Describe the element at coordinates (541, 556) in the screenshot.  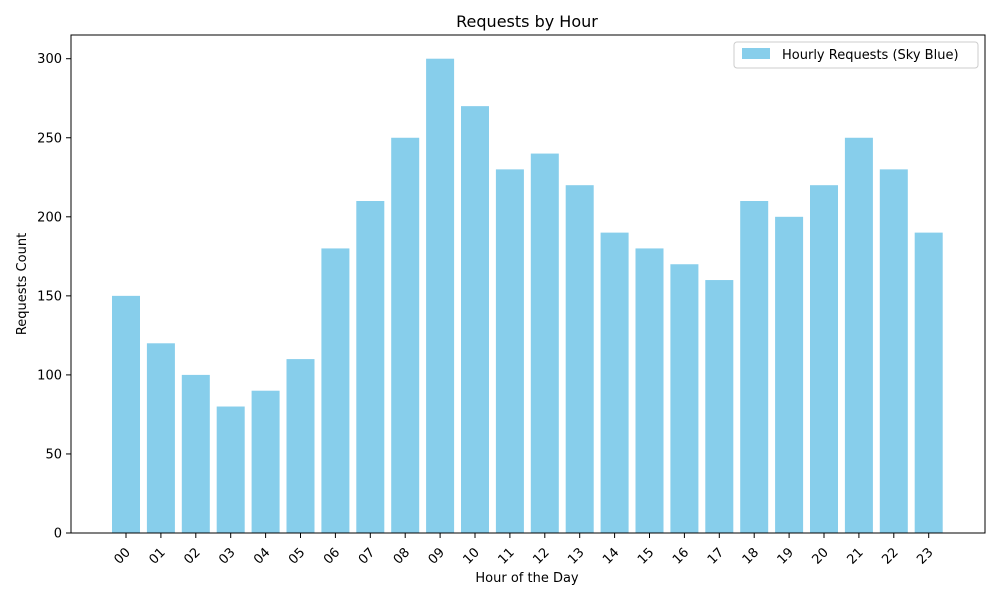
I see `x-tick-label: 12` at that location.